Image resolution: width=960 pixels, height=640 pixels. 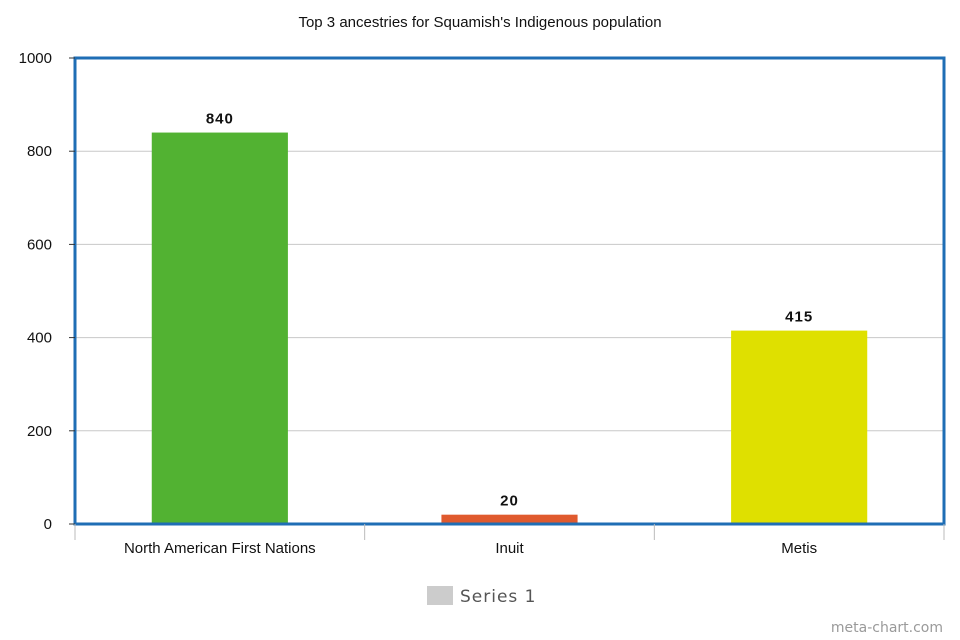 What do you see at coordinates (39, 431) in the screenshot?
I see `y-tick-label: 200` at bounding box center [39, 431].